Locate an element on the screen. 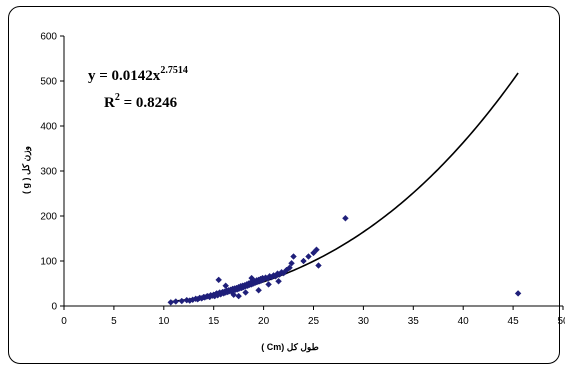  x-tick-label: 25 is located at coordinates (314, 321).